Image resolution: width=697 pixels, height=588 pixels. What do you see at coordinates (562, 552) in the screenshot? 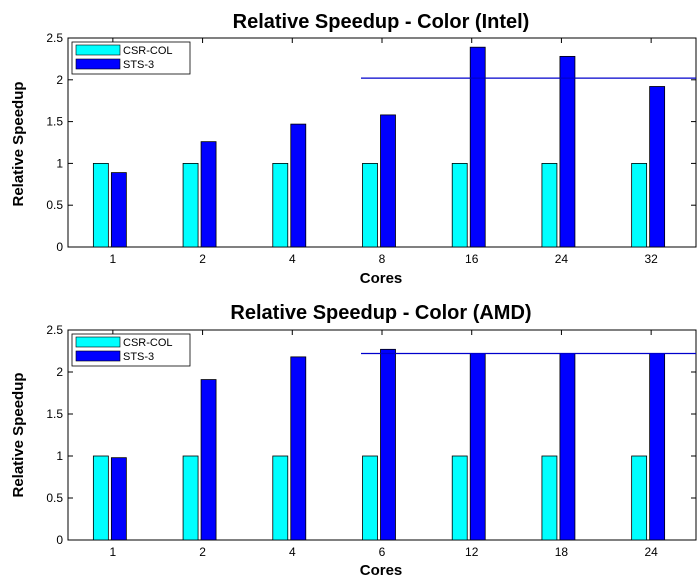
I see `x-tick-label: 18` at bounding box center [562, 552].